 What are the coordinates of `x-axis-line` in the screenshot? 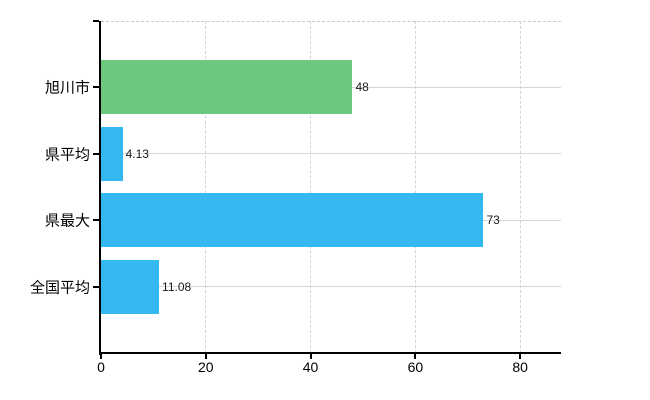 It's located at (330, 353).